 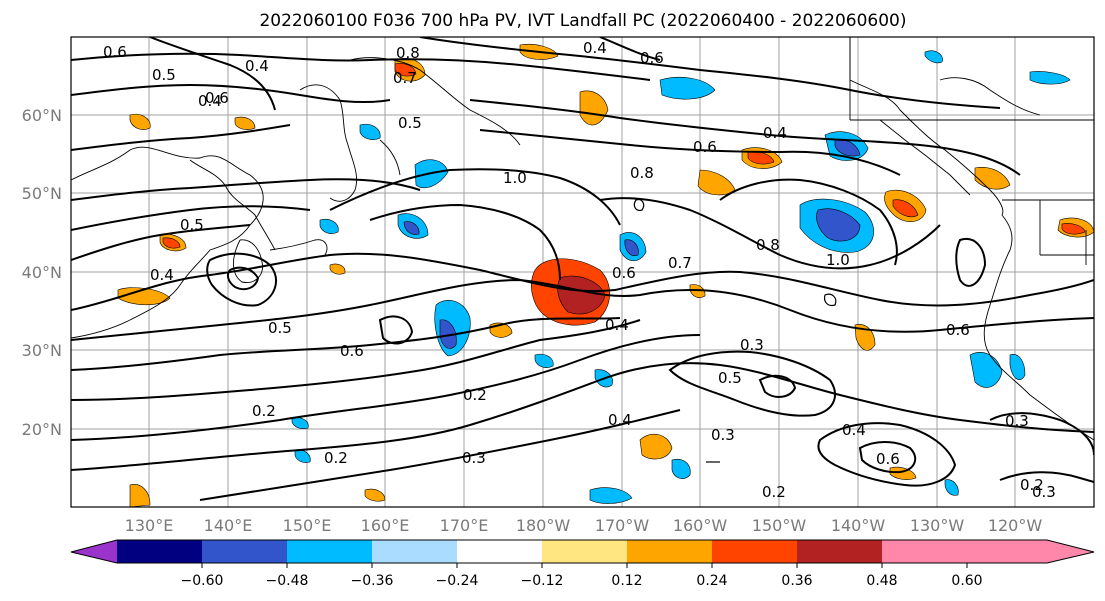 What do you see at coordinates (307, 525) in the screenshot?
I see `lon-label: 150°E` at bounding box center [307, 525].